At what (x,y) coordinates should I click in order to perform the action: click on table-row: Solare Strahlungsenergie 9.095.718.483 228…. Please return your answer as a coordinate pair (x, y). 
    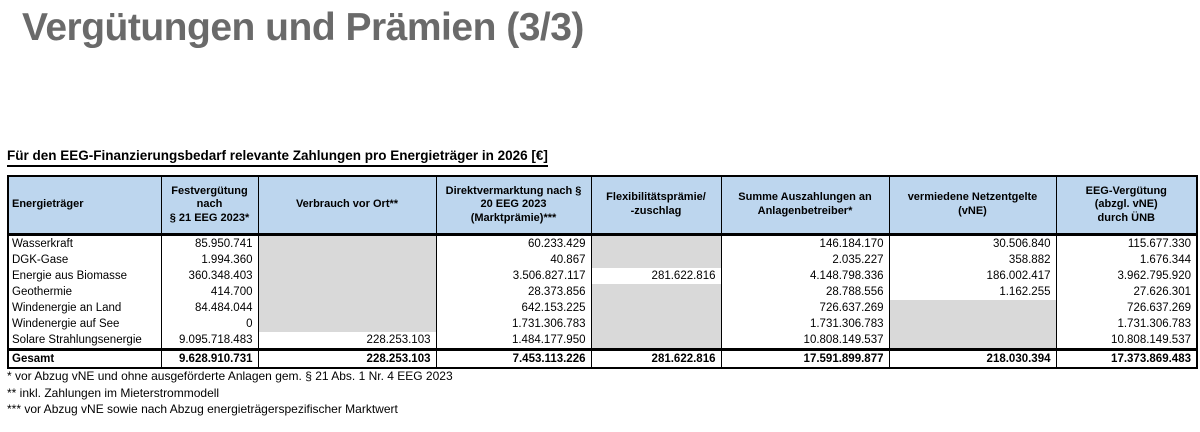
    Looking at the image, I should click on (602, 340).